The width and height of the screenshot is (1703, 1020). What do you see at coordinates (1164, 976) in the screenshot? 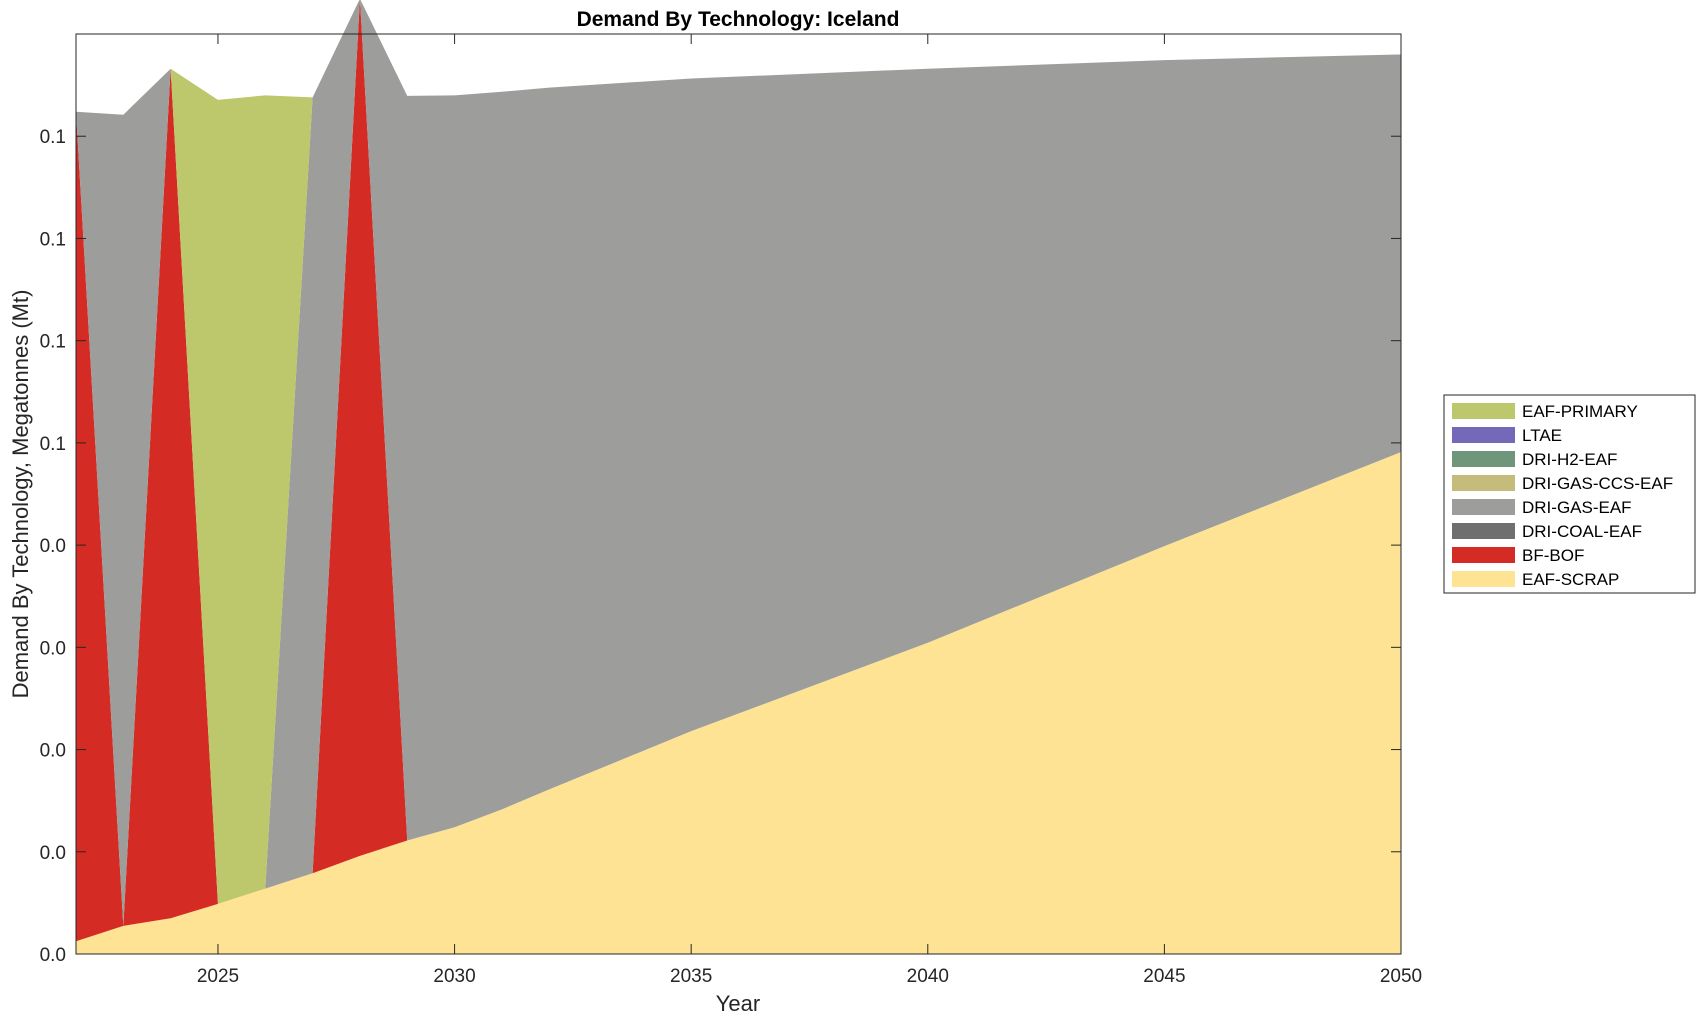
I see `x-tick-label: 2045` at bounding box center [1164, 976].